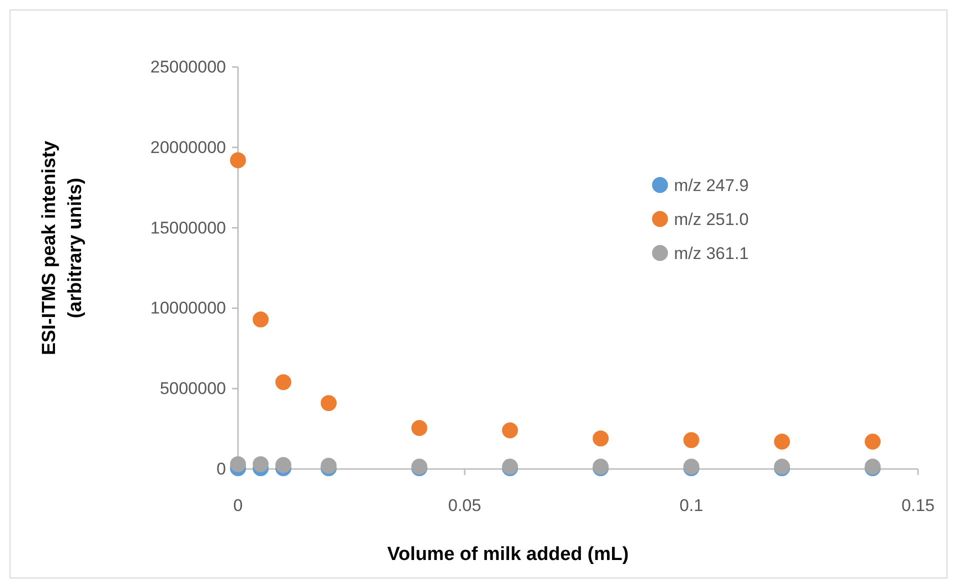 Image resolution: width=957 pixels, height=584 pixels. What do you see at coordinates (188, 308) in the screenshot?
I see `y-tick-label: 10000000` at bounding box center [188, 308].